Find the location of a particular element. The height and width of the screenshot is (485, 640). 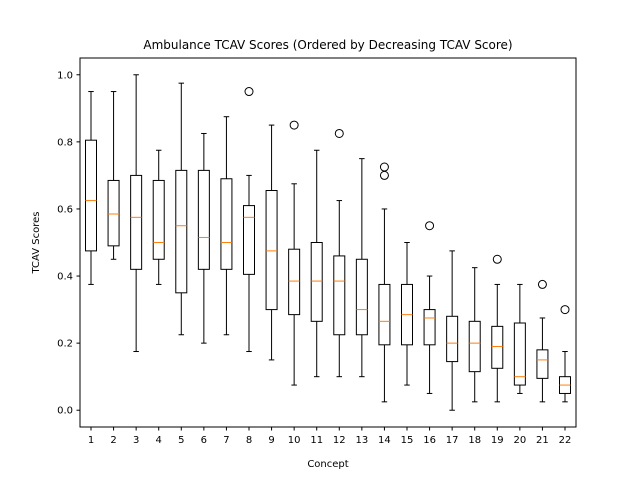

x-tick-label: 7 is located at coordinates (226, 440).